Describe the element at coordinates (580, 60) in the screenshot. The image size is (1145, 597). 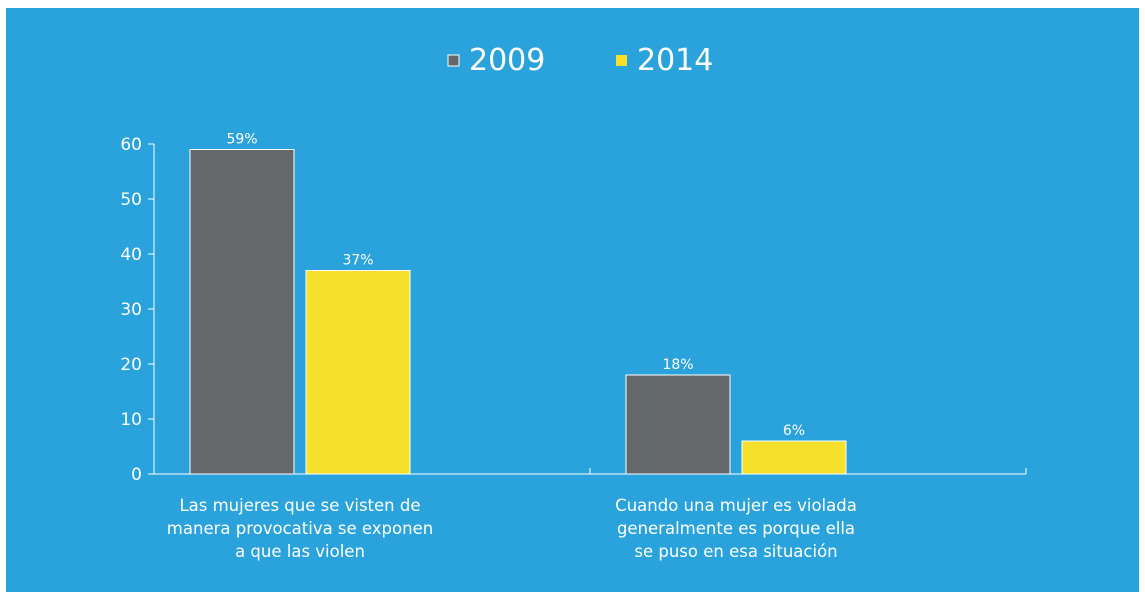
I see `legend: 2009 2014` at that location.